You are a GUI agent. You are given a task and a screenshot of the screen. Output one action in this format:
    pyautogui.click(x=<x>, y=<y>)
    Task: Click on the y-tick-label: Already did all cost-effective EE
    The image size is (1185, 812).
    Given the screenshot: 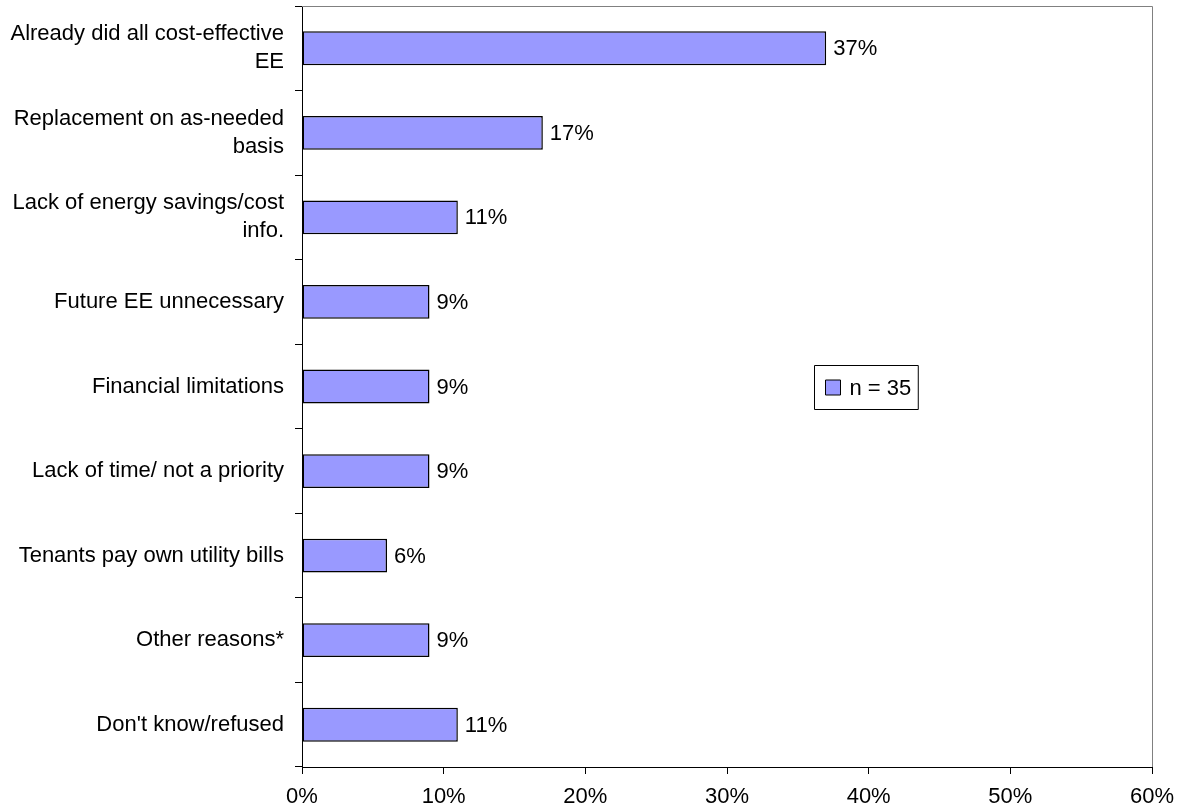 What is the action you would take?
    pyautogui.click(x=147, y=47)
    